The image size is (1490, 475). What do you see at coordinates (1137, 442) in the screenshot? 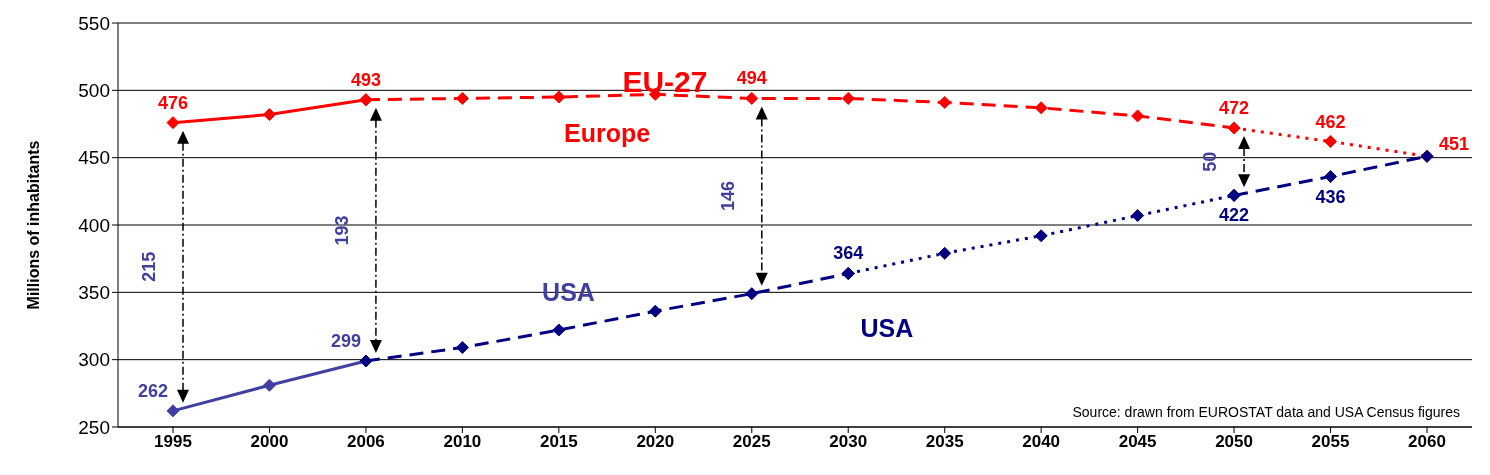
I see `x-tick-label: 2045` at bounding box center [1137, 442].